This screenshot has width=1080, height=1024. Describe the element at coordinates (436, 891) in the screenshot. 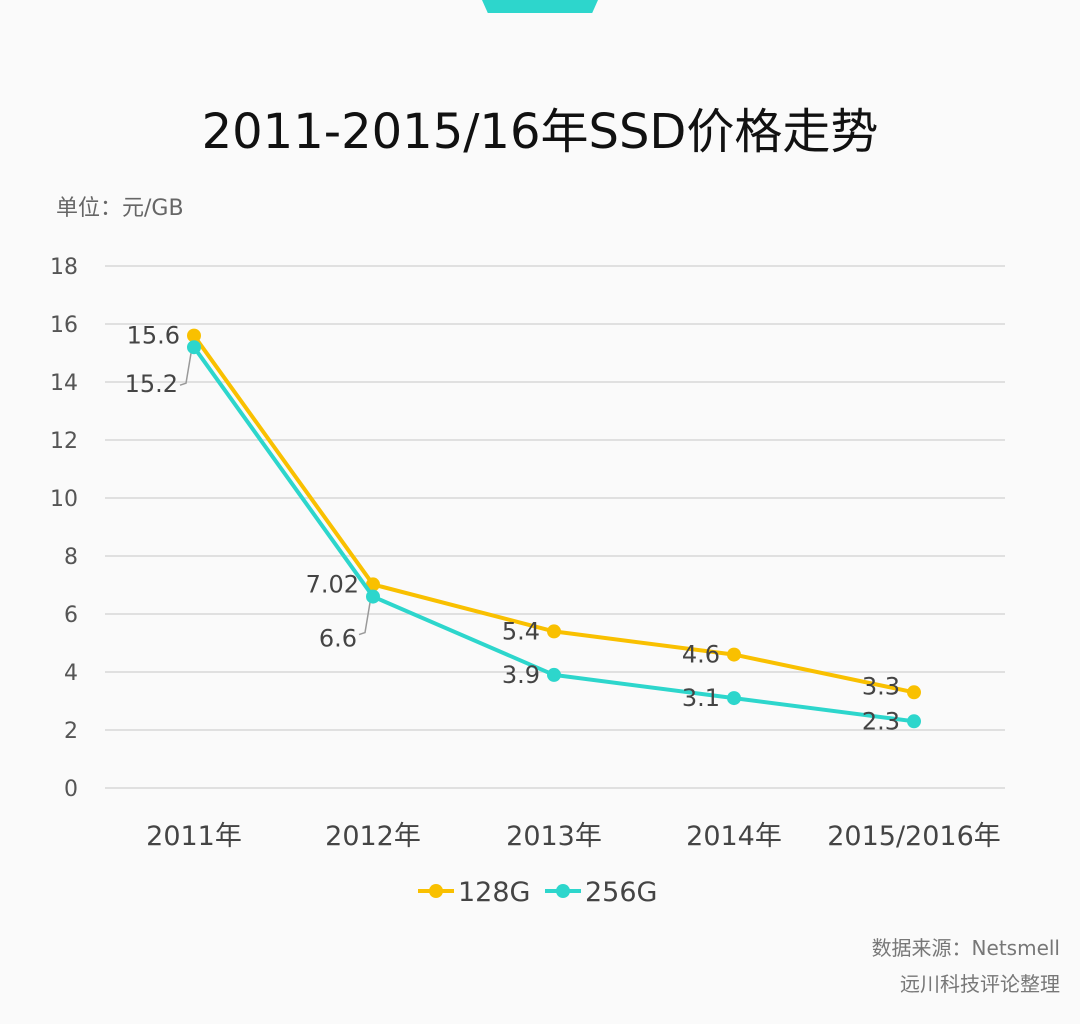

I see `legend-marker-128G` at that location.